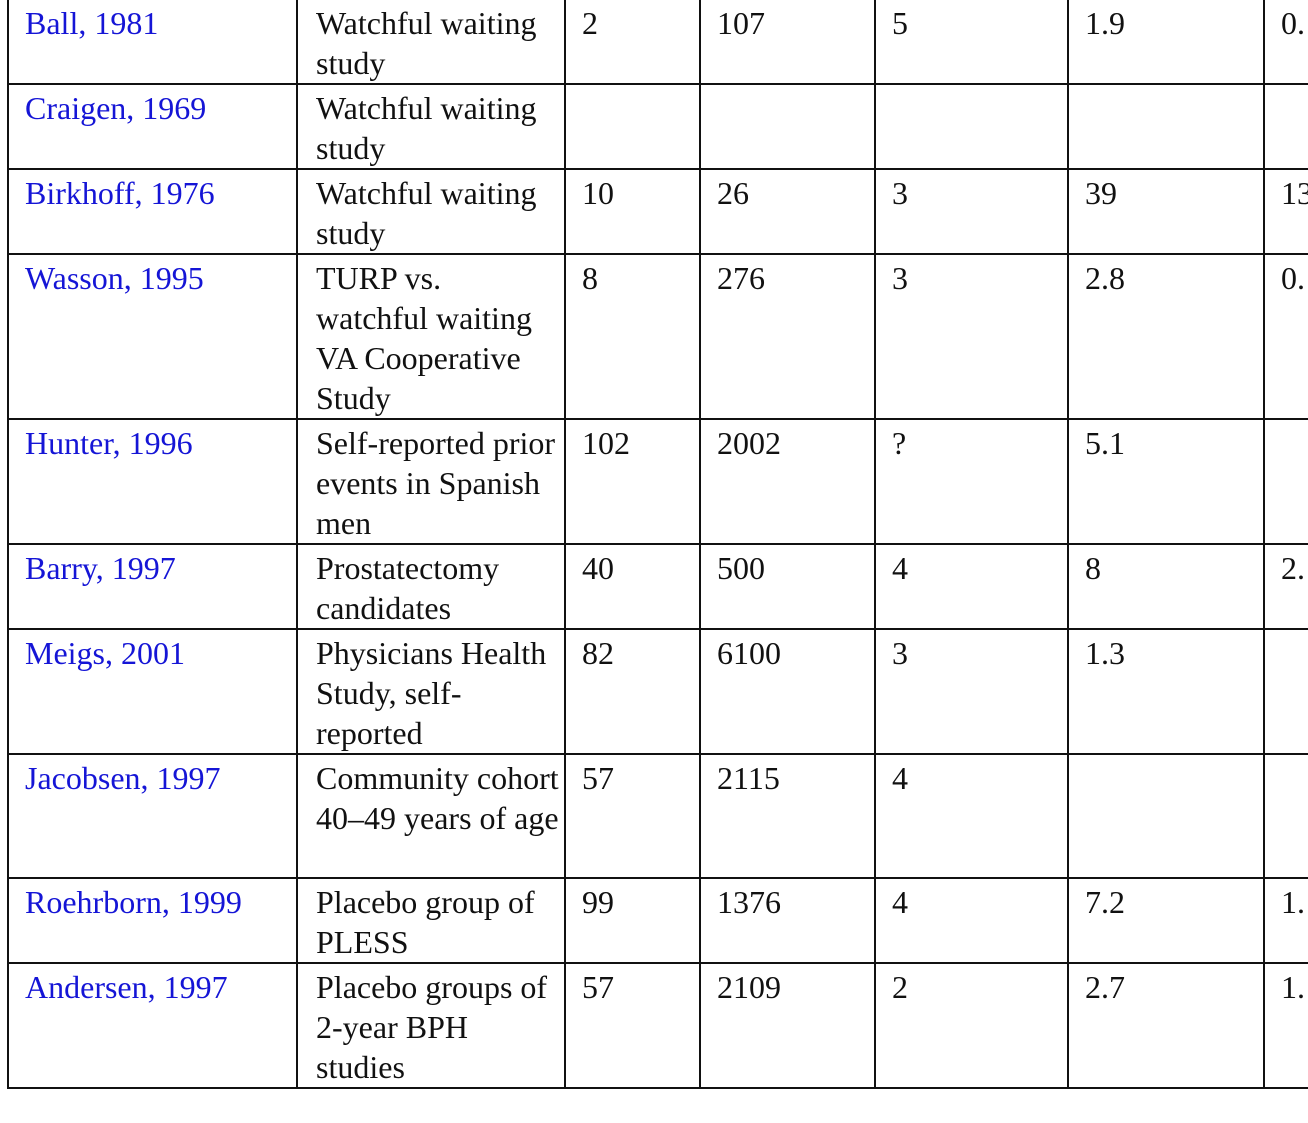  What do you see at coordinates (971, 481) in the screenshot?
I see `years-cell: ?` at bounding box center [971, 481].